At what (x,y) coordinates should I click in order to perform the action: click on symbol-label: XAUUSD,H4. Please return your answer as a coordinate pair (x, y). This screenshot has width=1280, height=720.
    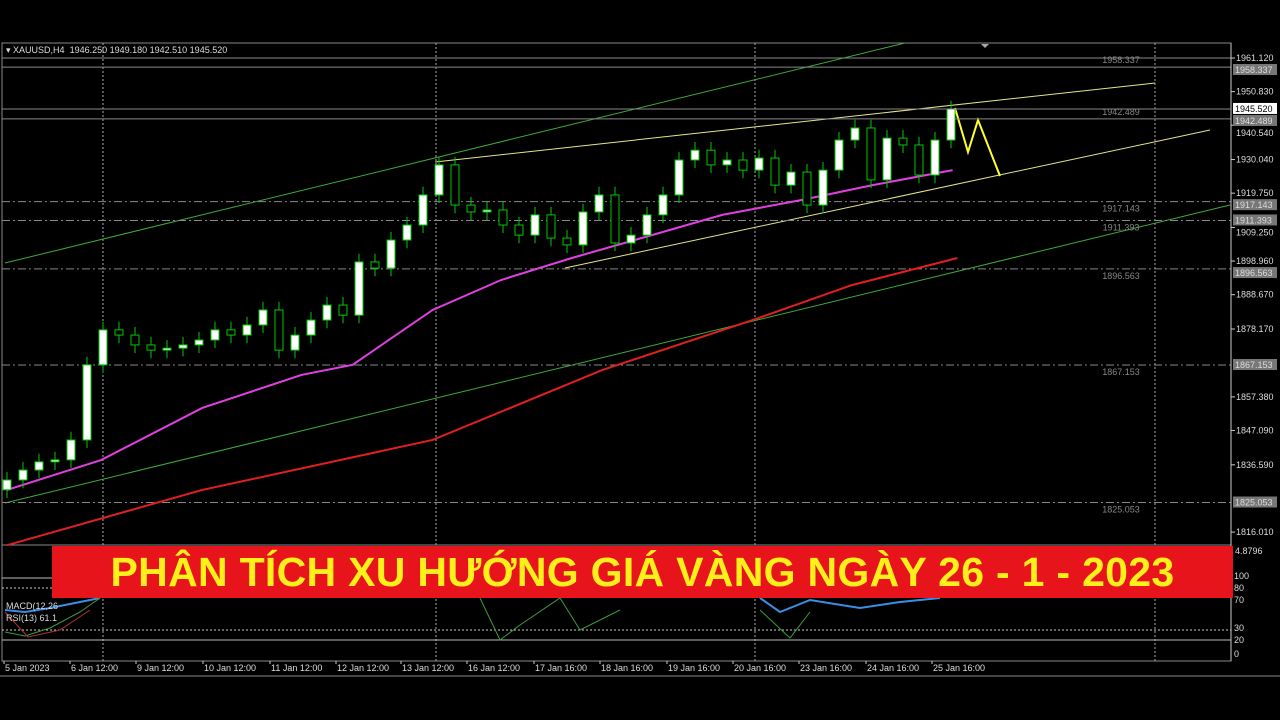
    Looking at the image, I should click on (39, 50).